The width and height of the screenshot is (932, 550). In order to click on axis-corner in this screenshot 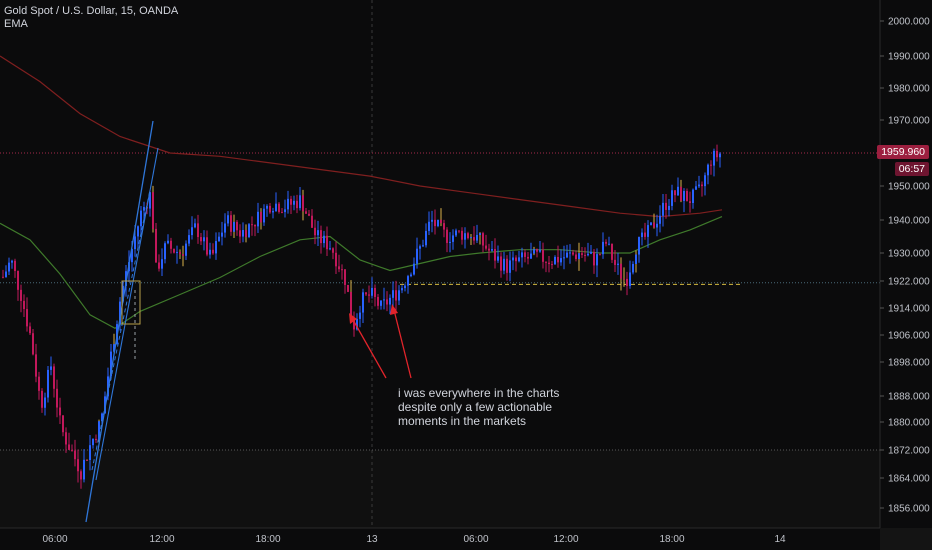, I will do `click(906, 539)`.